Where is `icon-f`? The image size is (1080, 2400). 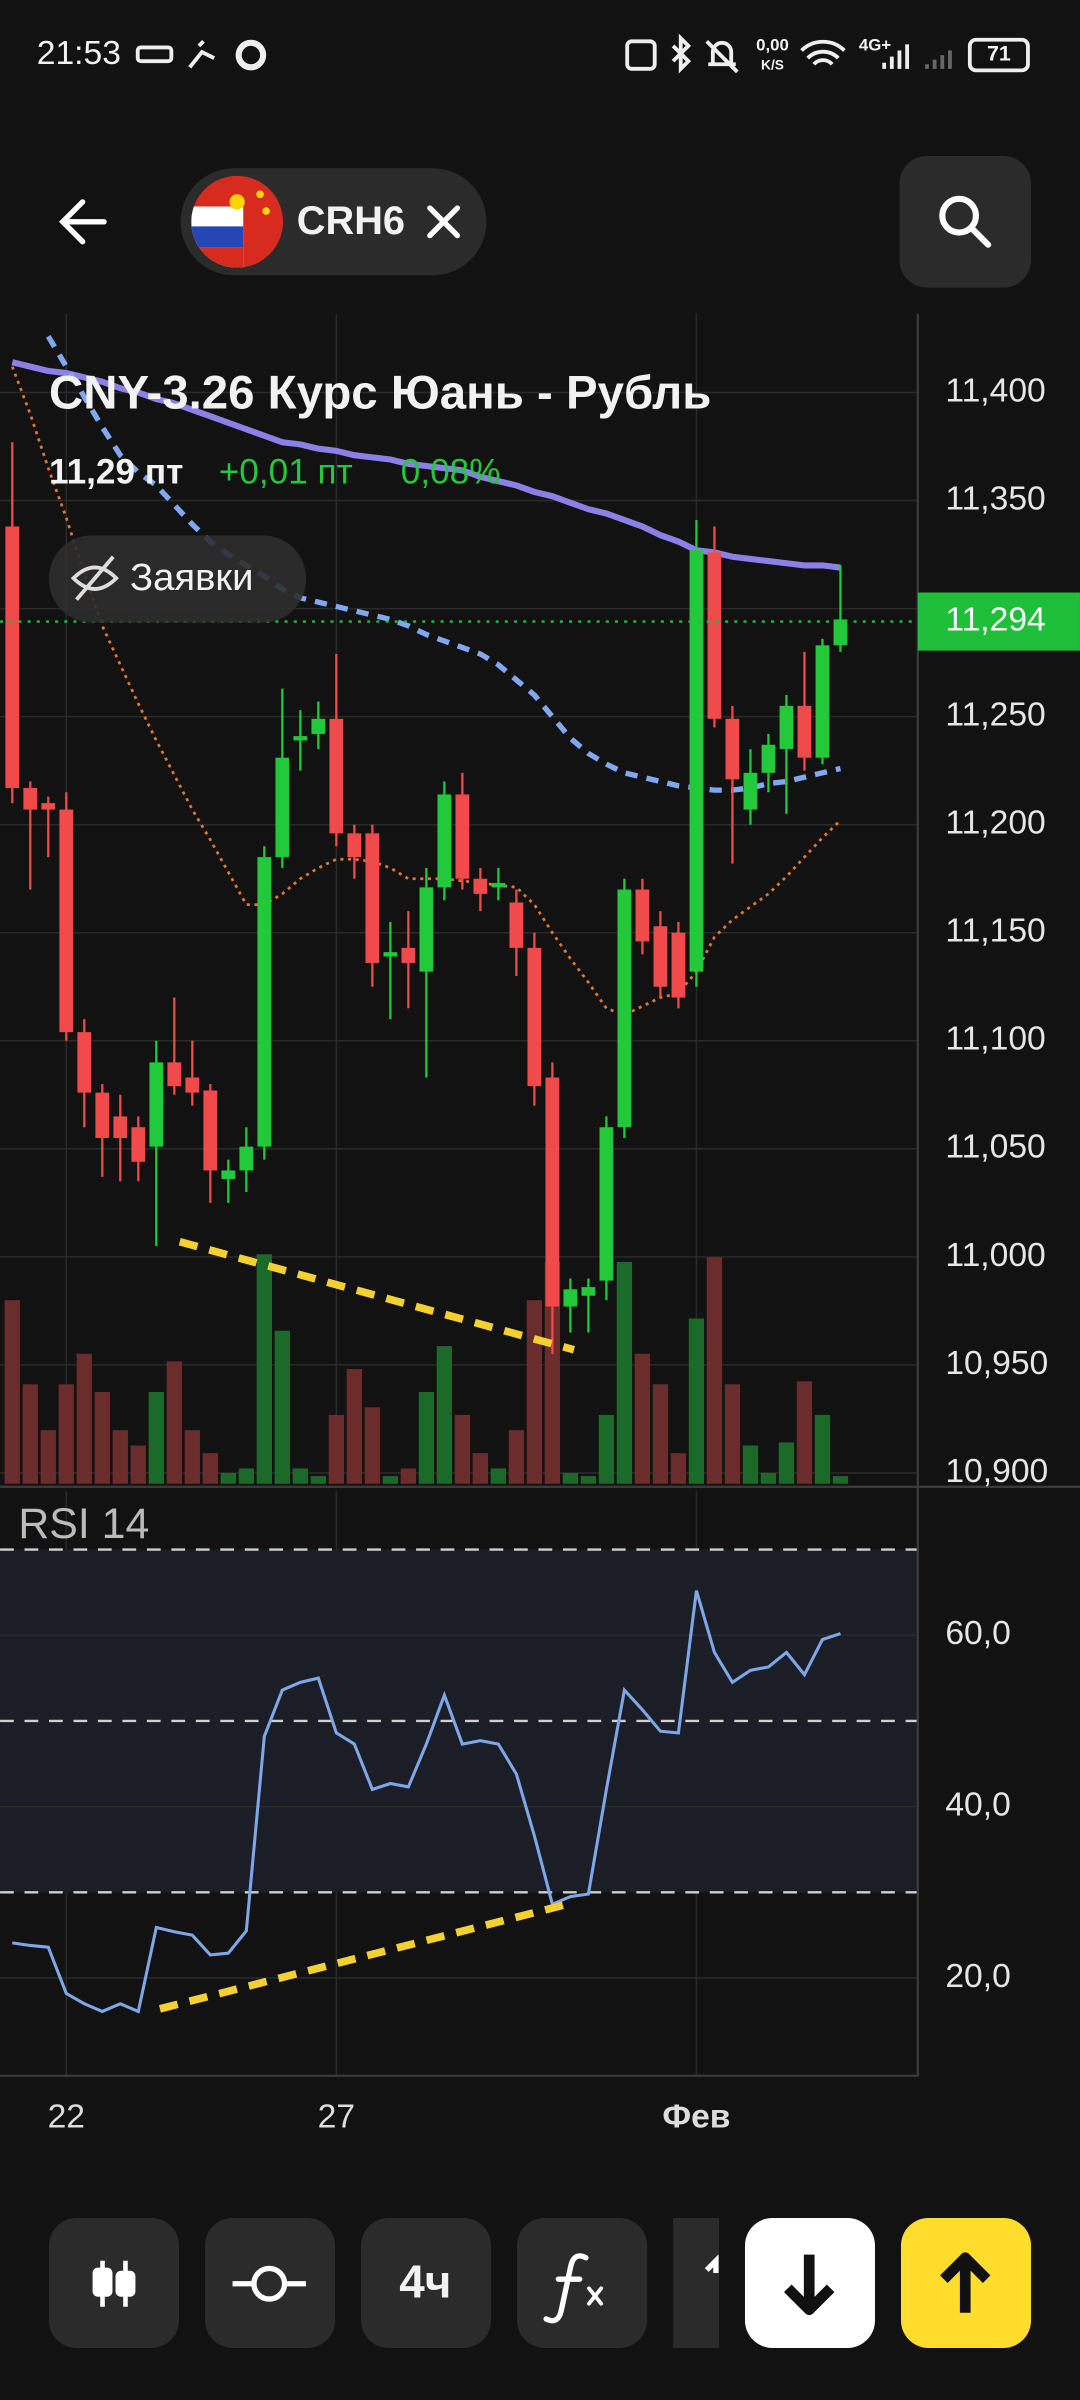 icon-f is located at coordinates (566, 2288).